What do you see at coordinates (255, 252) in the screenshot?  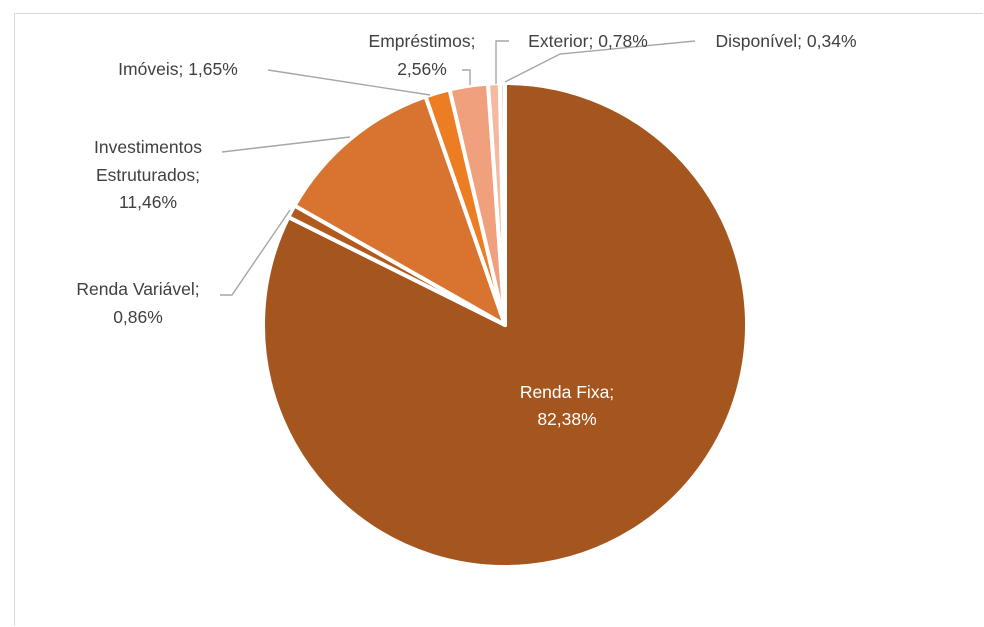 I see `leader-line-renda-variavel` at bounding box center [255, 252].